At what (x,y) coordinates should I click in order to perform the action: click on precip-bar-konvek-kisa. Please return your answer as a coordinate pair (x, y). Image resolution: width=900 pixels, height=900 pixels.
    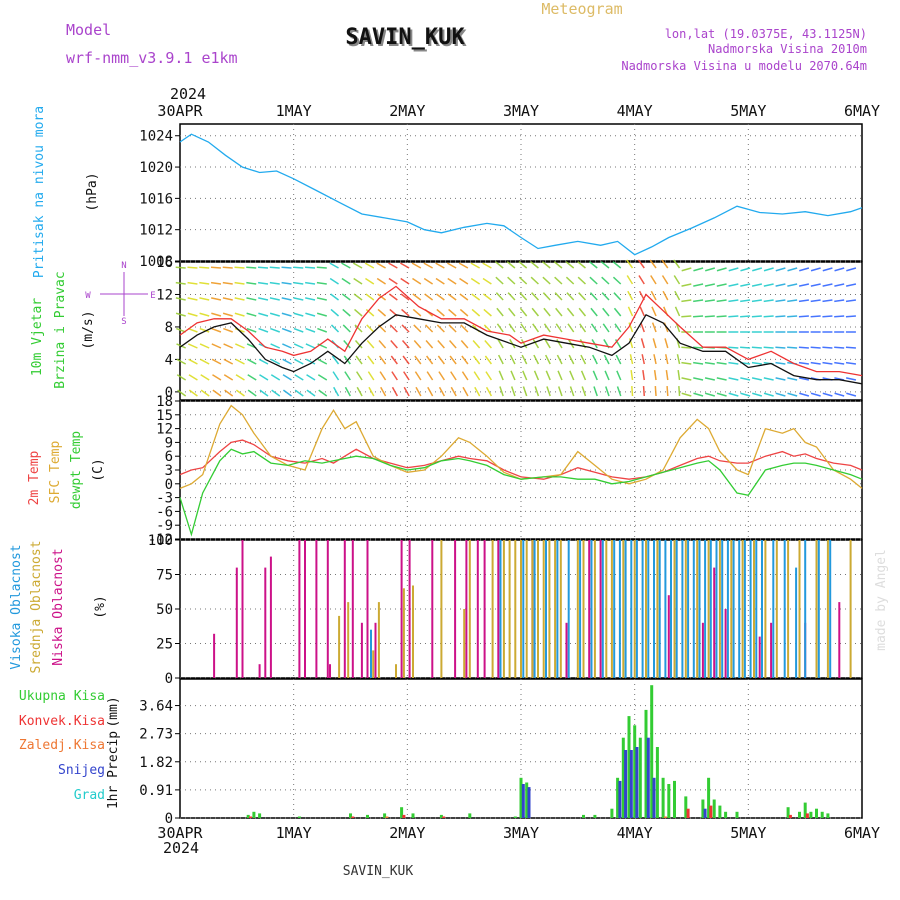
    Looking at the image, I should click on (404, 816).